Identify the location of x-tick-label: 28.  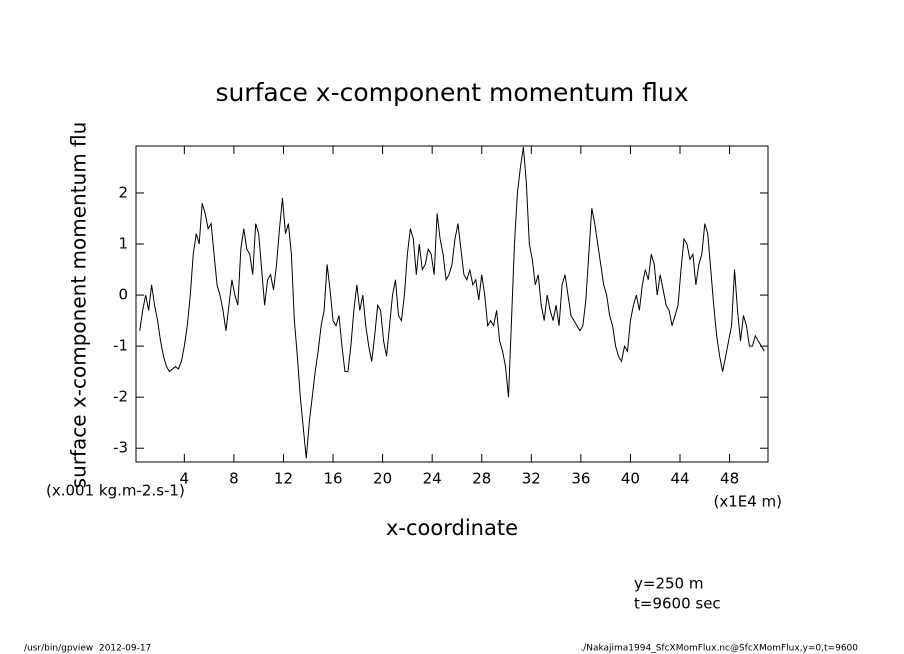
(481, 479).